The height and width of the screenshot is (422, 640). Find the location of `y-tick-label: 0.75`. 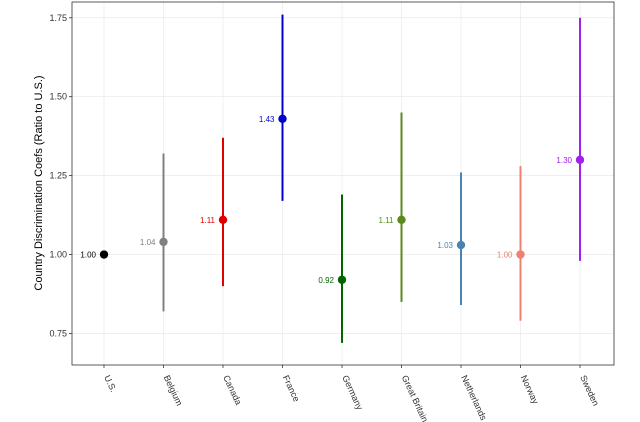

y-tick-label: 0.75 is located at coordinates (58, 333).